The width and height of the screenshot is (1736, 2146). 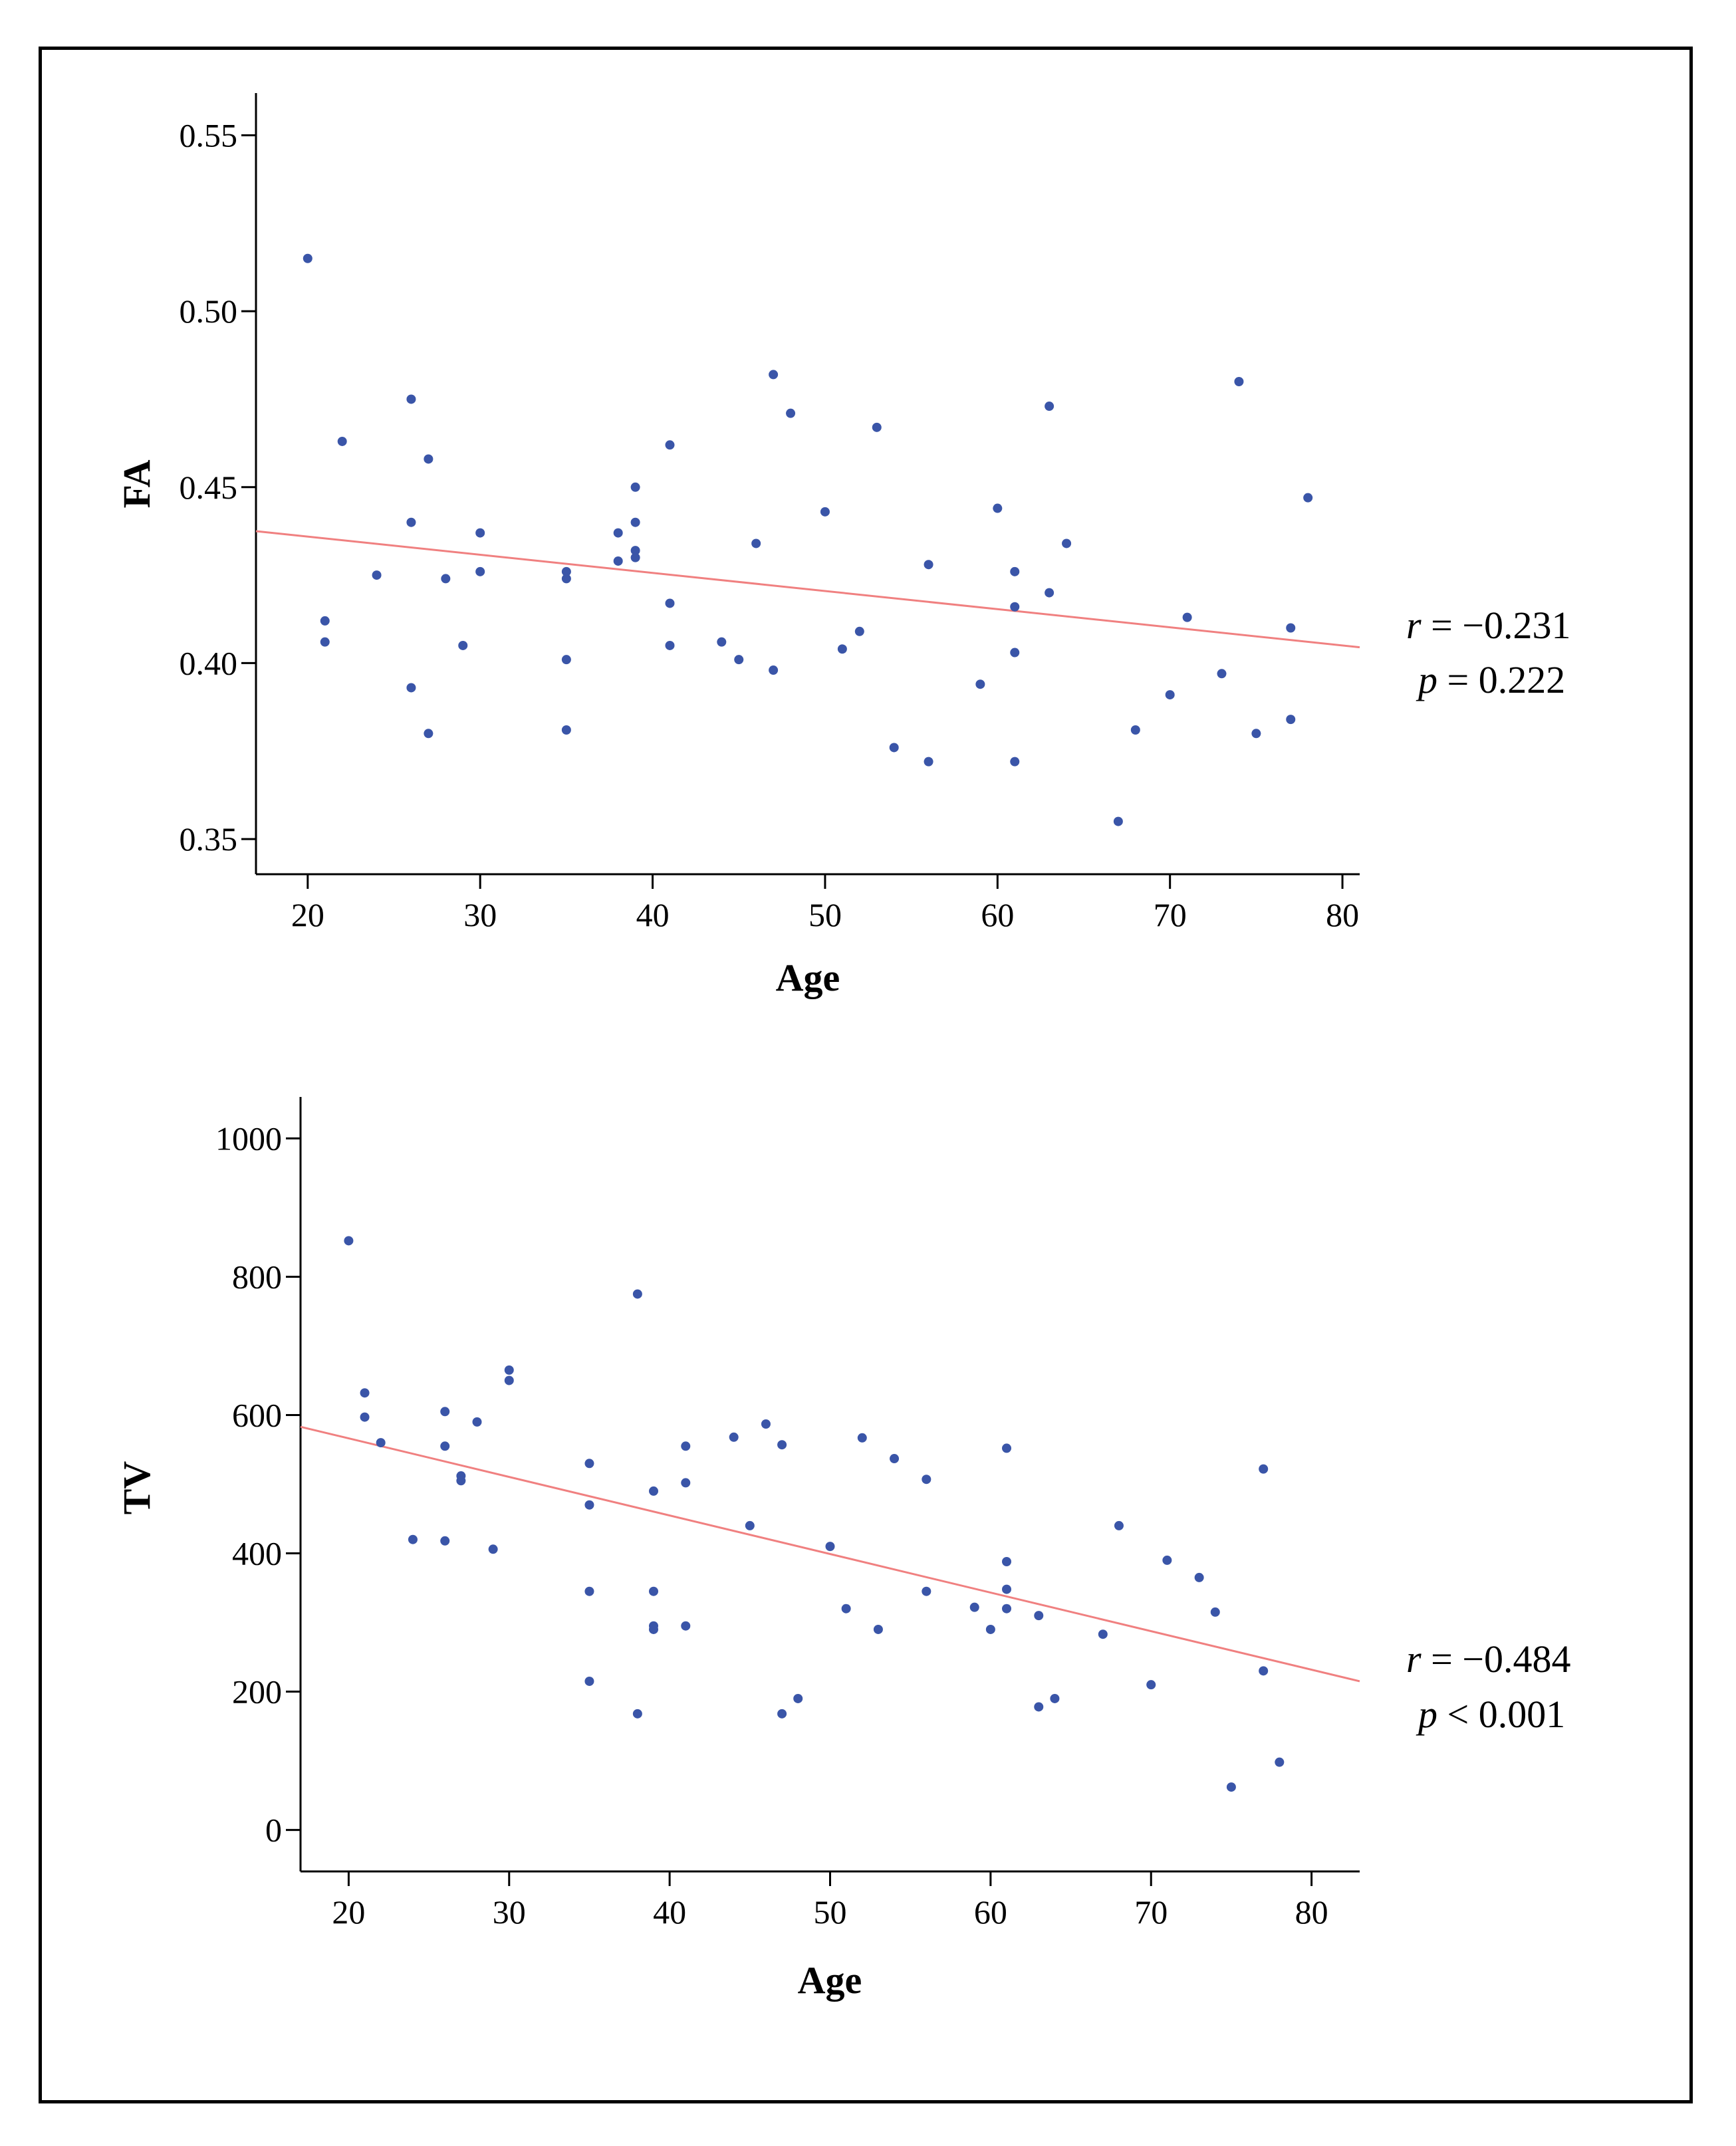 I want to click on tv-x-tick-label-50: 50, so click(x=830, y=1912).